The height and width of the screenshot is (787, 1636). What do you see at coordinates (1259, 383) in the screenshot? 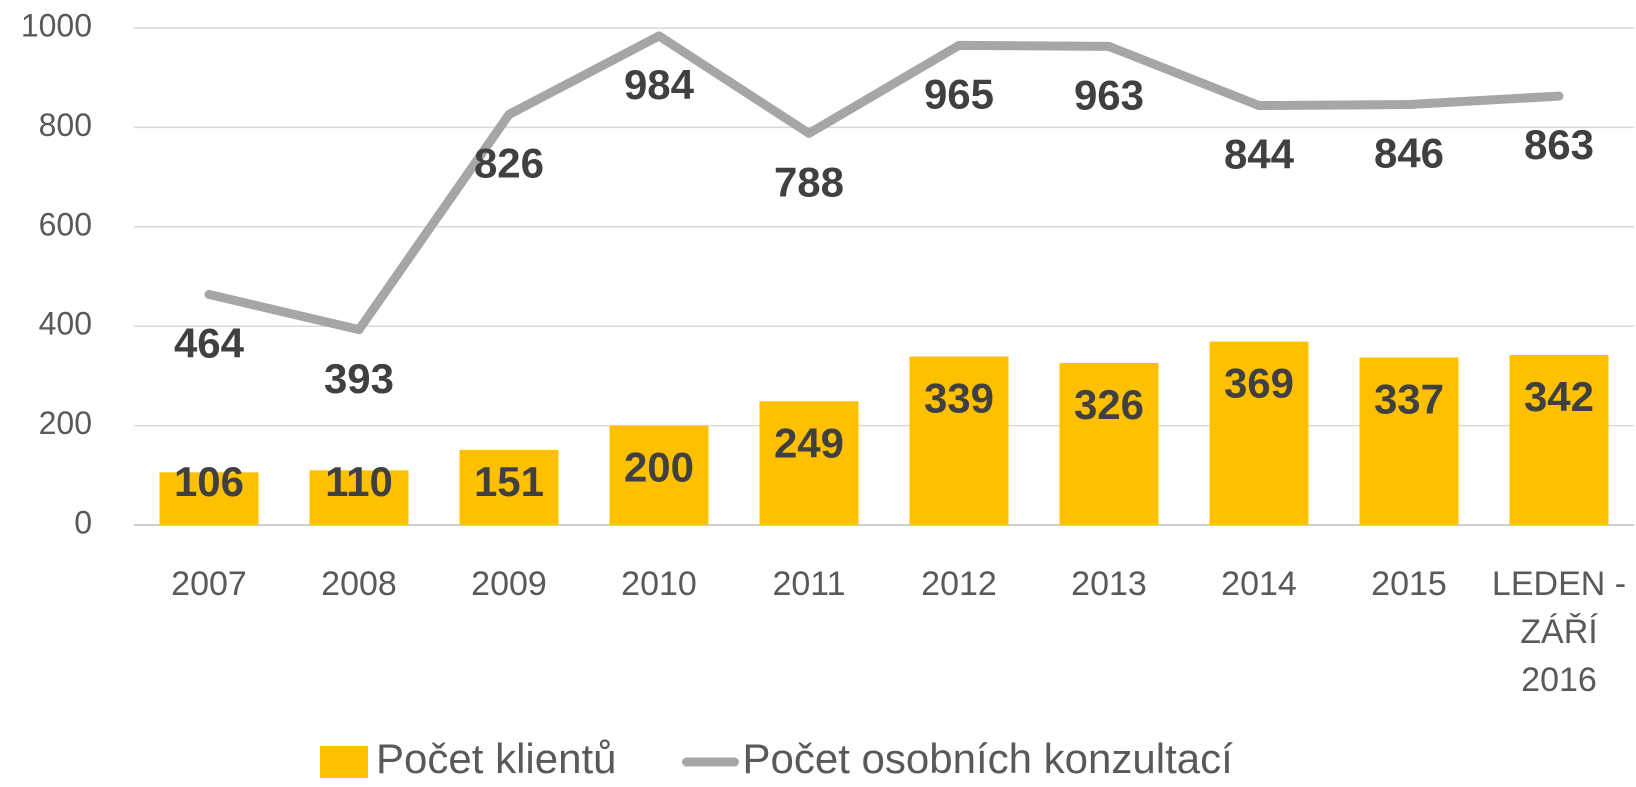
I see `data-label: 369` at bounding box center [1259, 383].